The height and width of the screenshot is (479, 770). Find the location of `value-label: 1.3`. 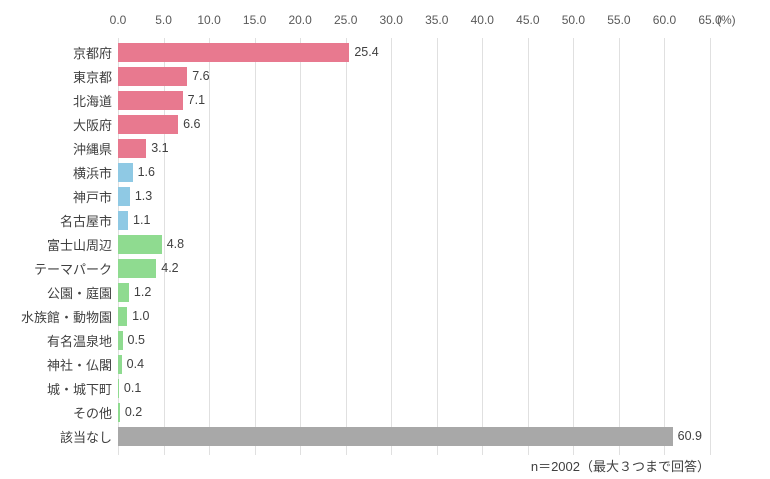

value-label: 1.3 is located at coordinates (143, 195).